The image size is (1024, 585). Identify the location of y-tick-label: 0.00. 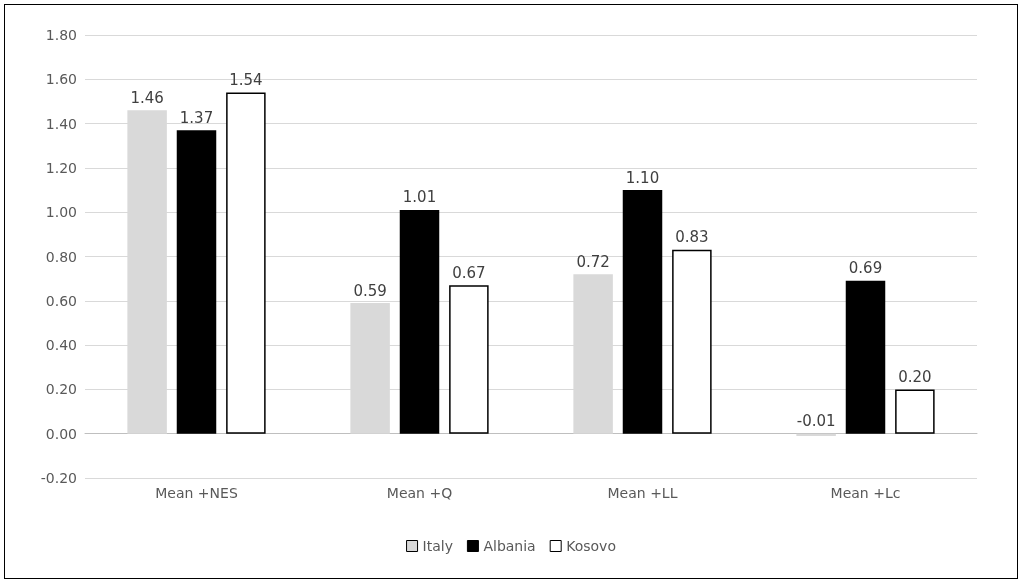
(61, 433).